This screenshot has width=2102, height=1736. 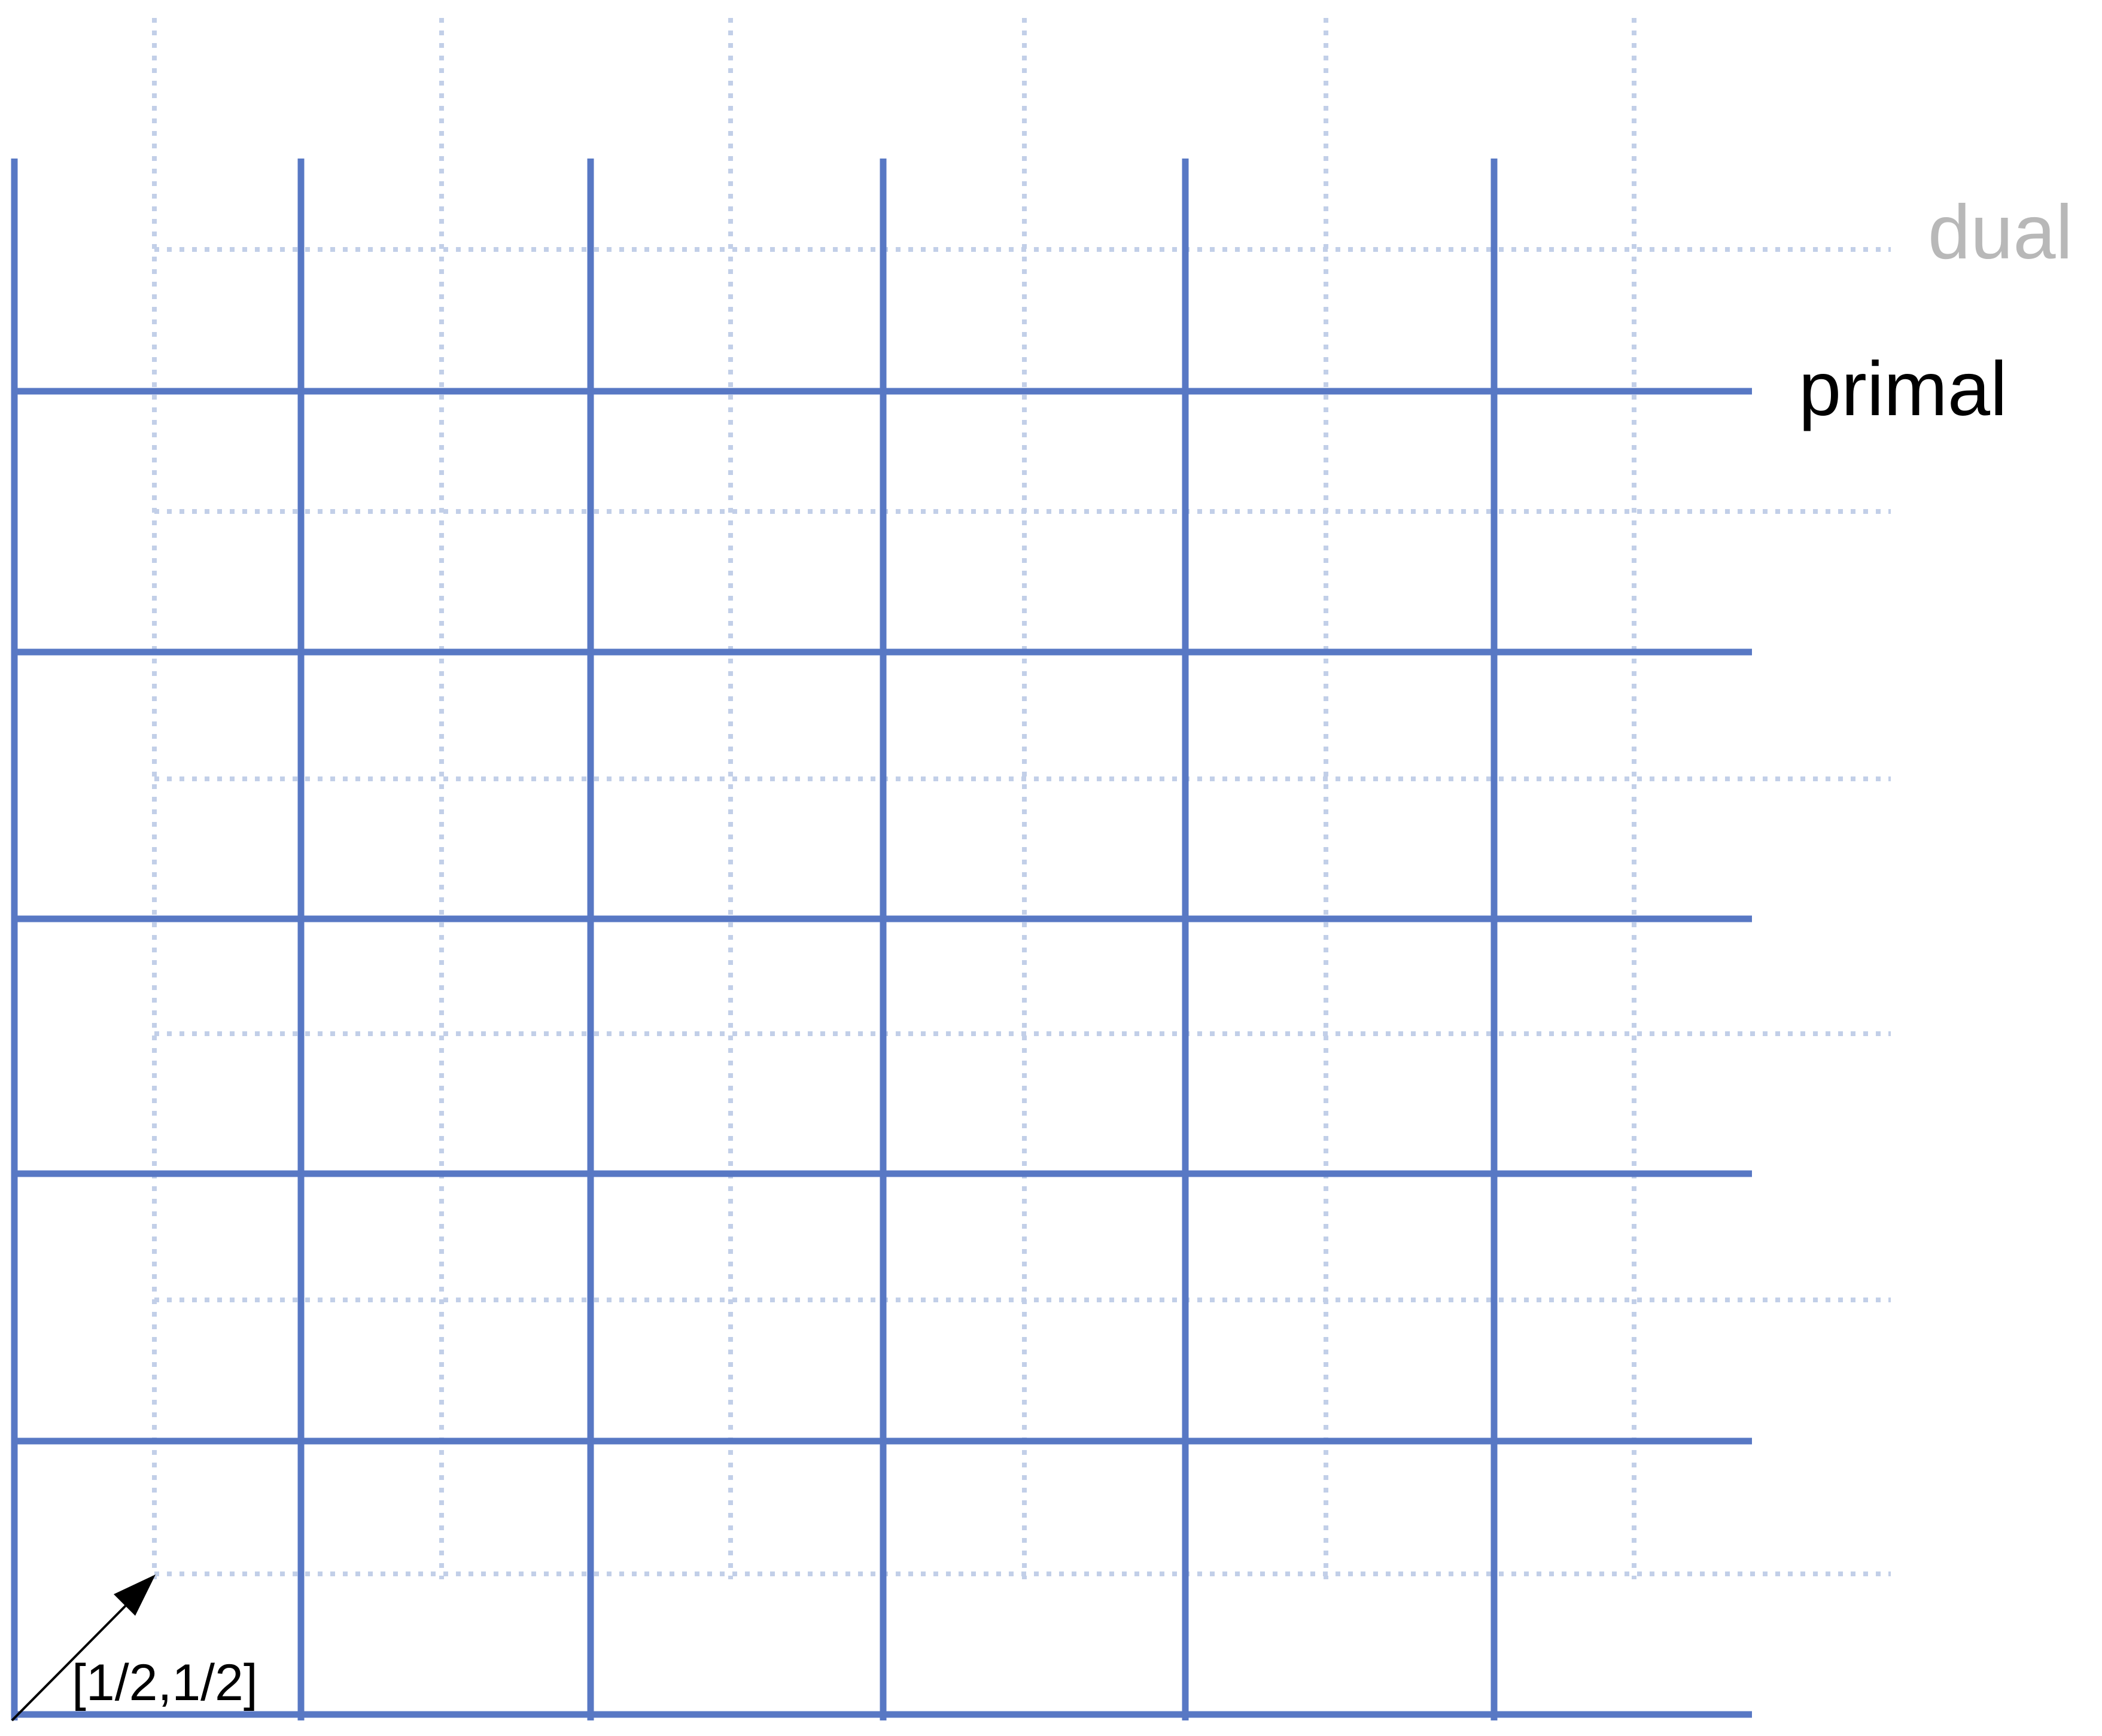 I want to click on shift-label: [1/2,1/2], so click(x=165, y=1683).